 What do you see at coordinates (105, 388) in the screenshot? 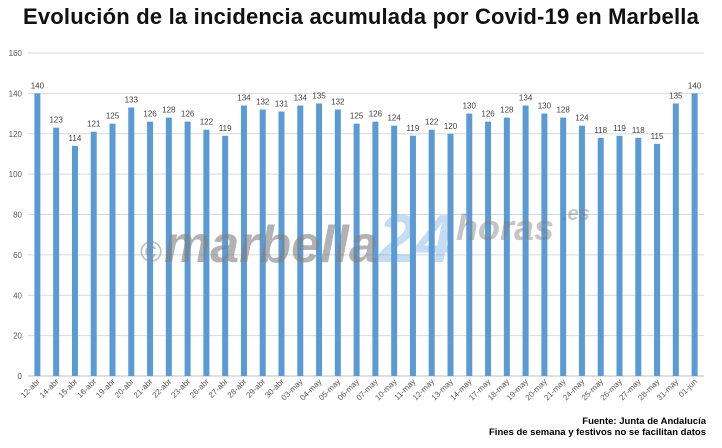
I see `x-tick-label: 19-abr` at bounding box center [105, 388].